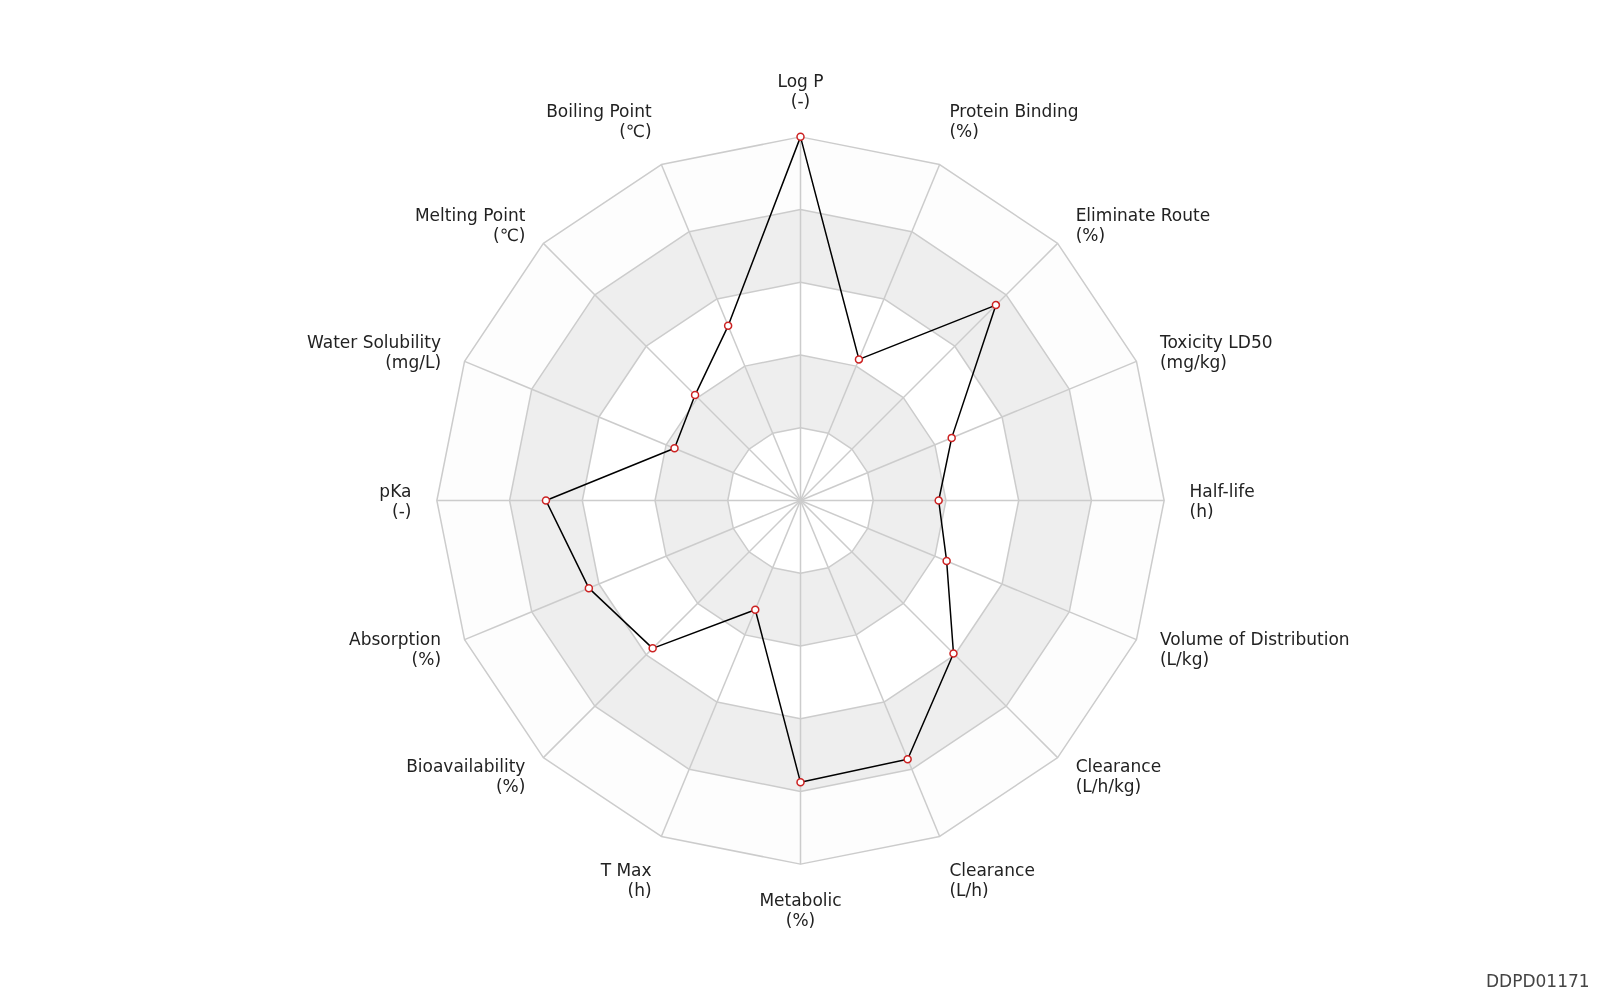 This screenshot has height=1000, width=1600. What do you see at coordinates (1254, 649) in the screenshot?
I see `spoke-label: Volume of Distribution (L/kg)` at bounding box center [1254, 649].